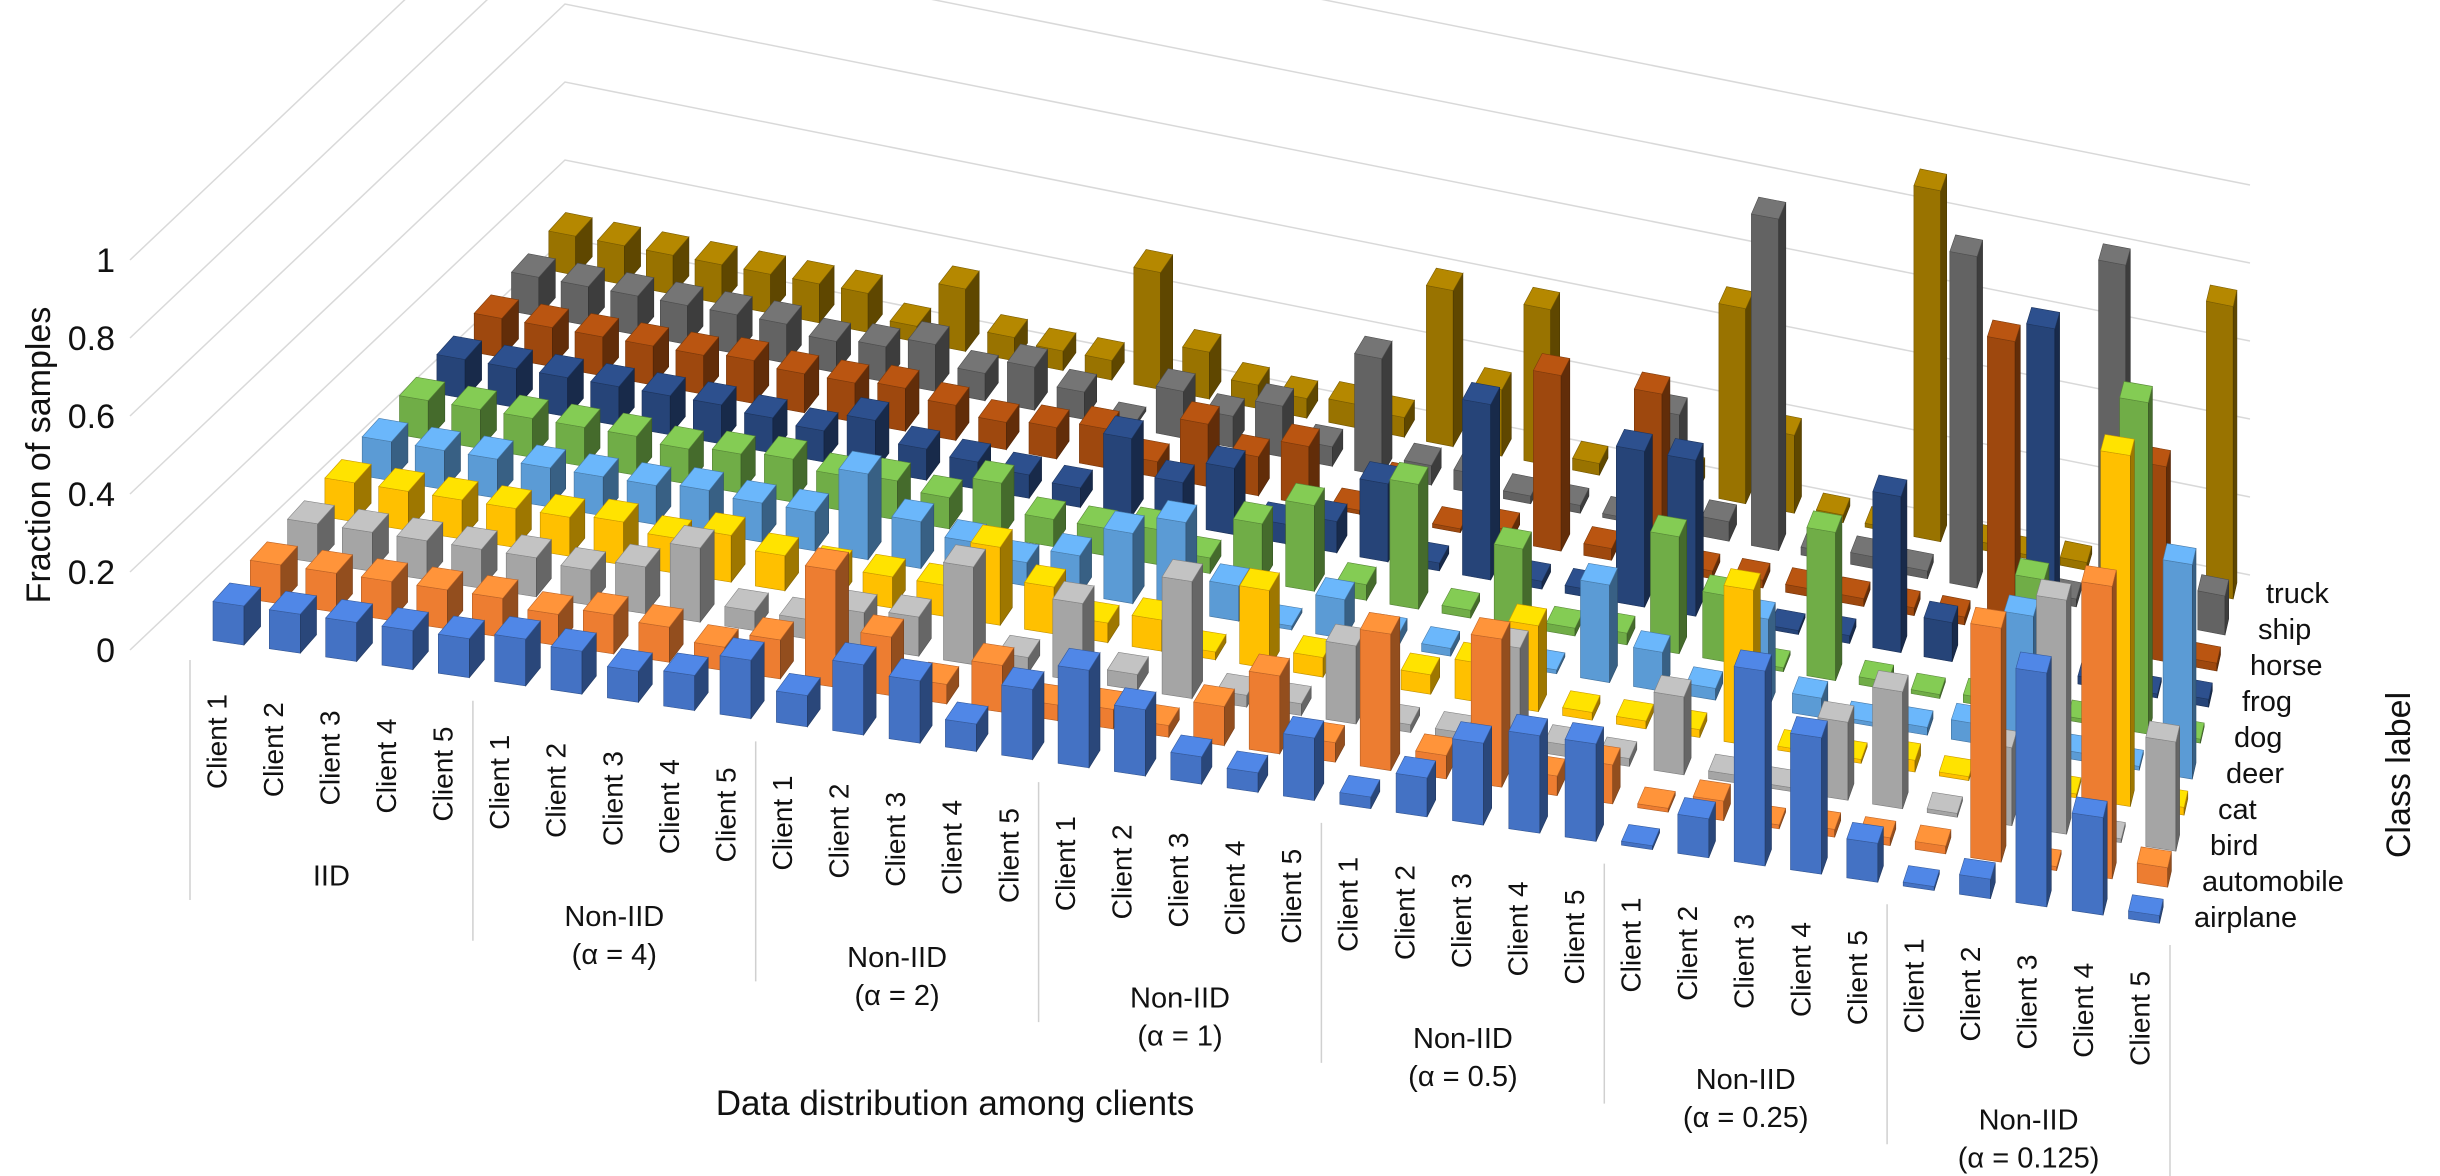  I want to click on class-label: bird, so click(2234, 846).